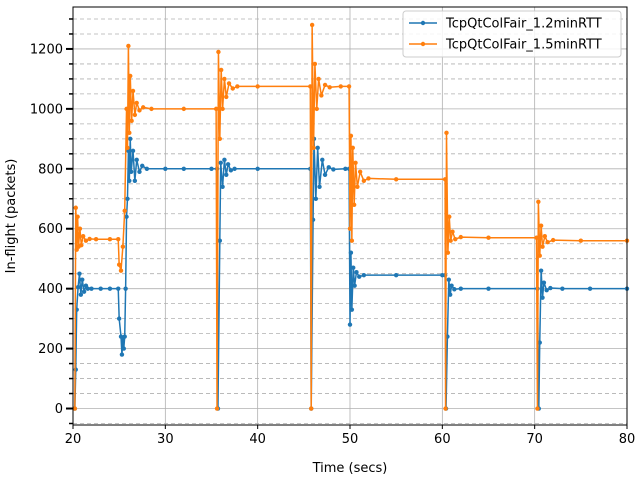  Describe the element at coordinates (50, 349) in the screenshot. I see `y-tick-label: 200` at that location.